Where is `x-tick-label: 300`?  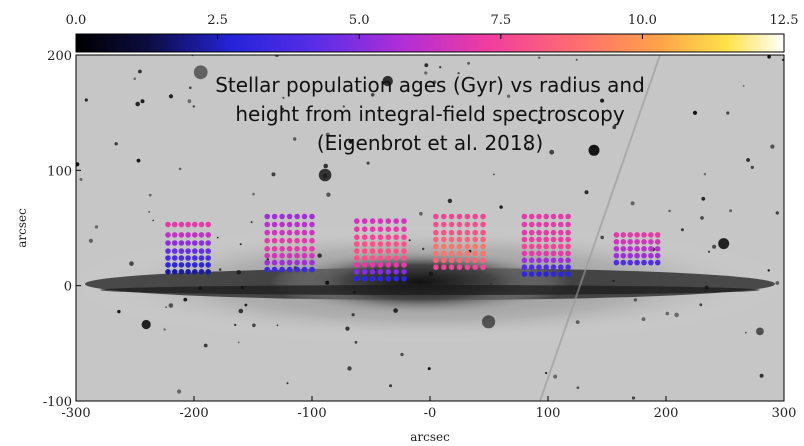 x-tick-label: 300 is located at coordinates (784, 413).